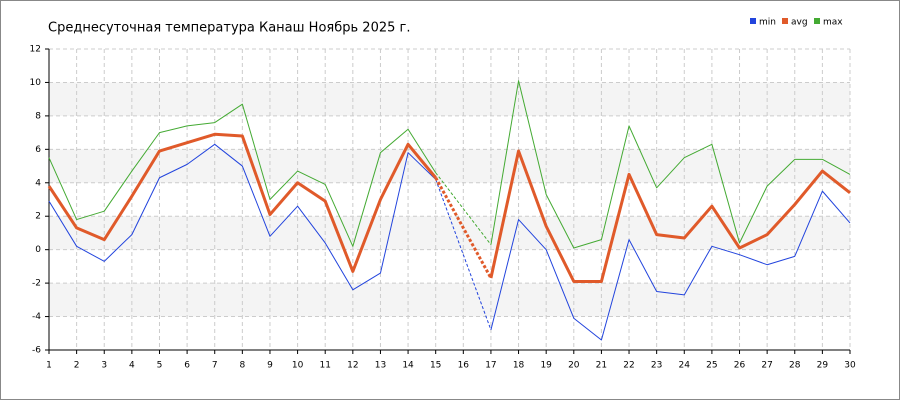 Image resolution: width=900 pixels, height=404 pixels. What do you see at coordinates (740, 366) in the screenshot?
I see `x-tick-label: 26` at bounding box center [740, 366].